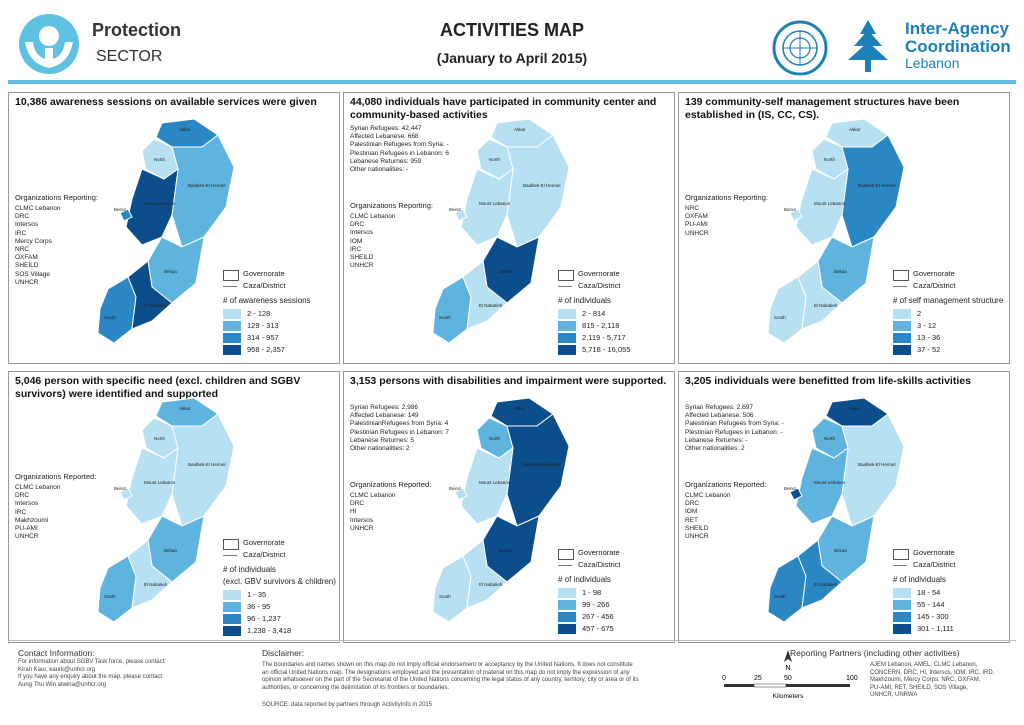 The height and width of the screenshot is (725, 1024). What do you see at coordinates (487, 485) in the screenshot?
I see `map-region-mount_lebanon` at bounding box center [487, 485].